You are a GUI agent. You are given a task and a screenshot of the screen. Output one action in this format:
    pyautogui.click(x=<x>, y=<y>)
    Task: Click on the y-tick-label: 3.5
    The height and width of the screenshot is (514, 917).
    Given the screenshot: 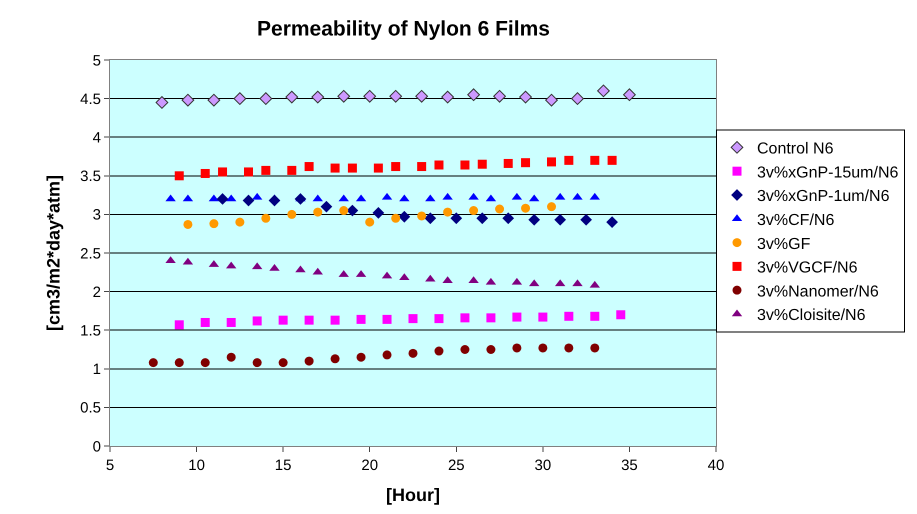 What is the action you would take?
    pyautogui.click(x=90, y=177)
    